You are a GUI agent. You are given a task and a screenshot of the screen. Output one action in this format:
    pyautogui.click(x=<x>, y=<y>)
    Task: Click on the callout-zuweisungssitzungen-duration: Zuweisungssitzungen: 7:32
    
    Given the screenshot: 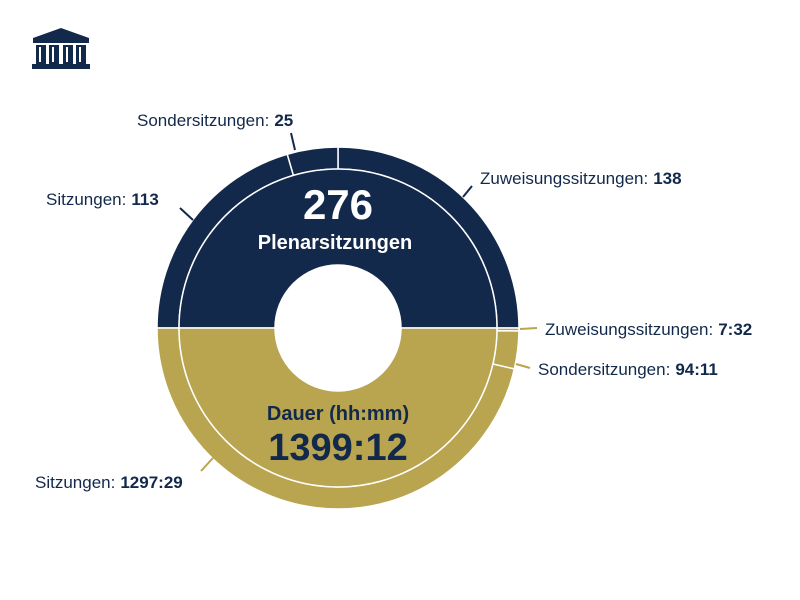 What is the action you would take?
    pyautogui.click(x=648, y=329)
    